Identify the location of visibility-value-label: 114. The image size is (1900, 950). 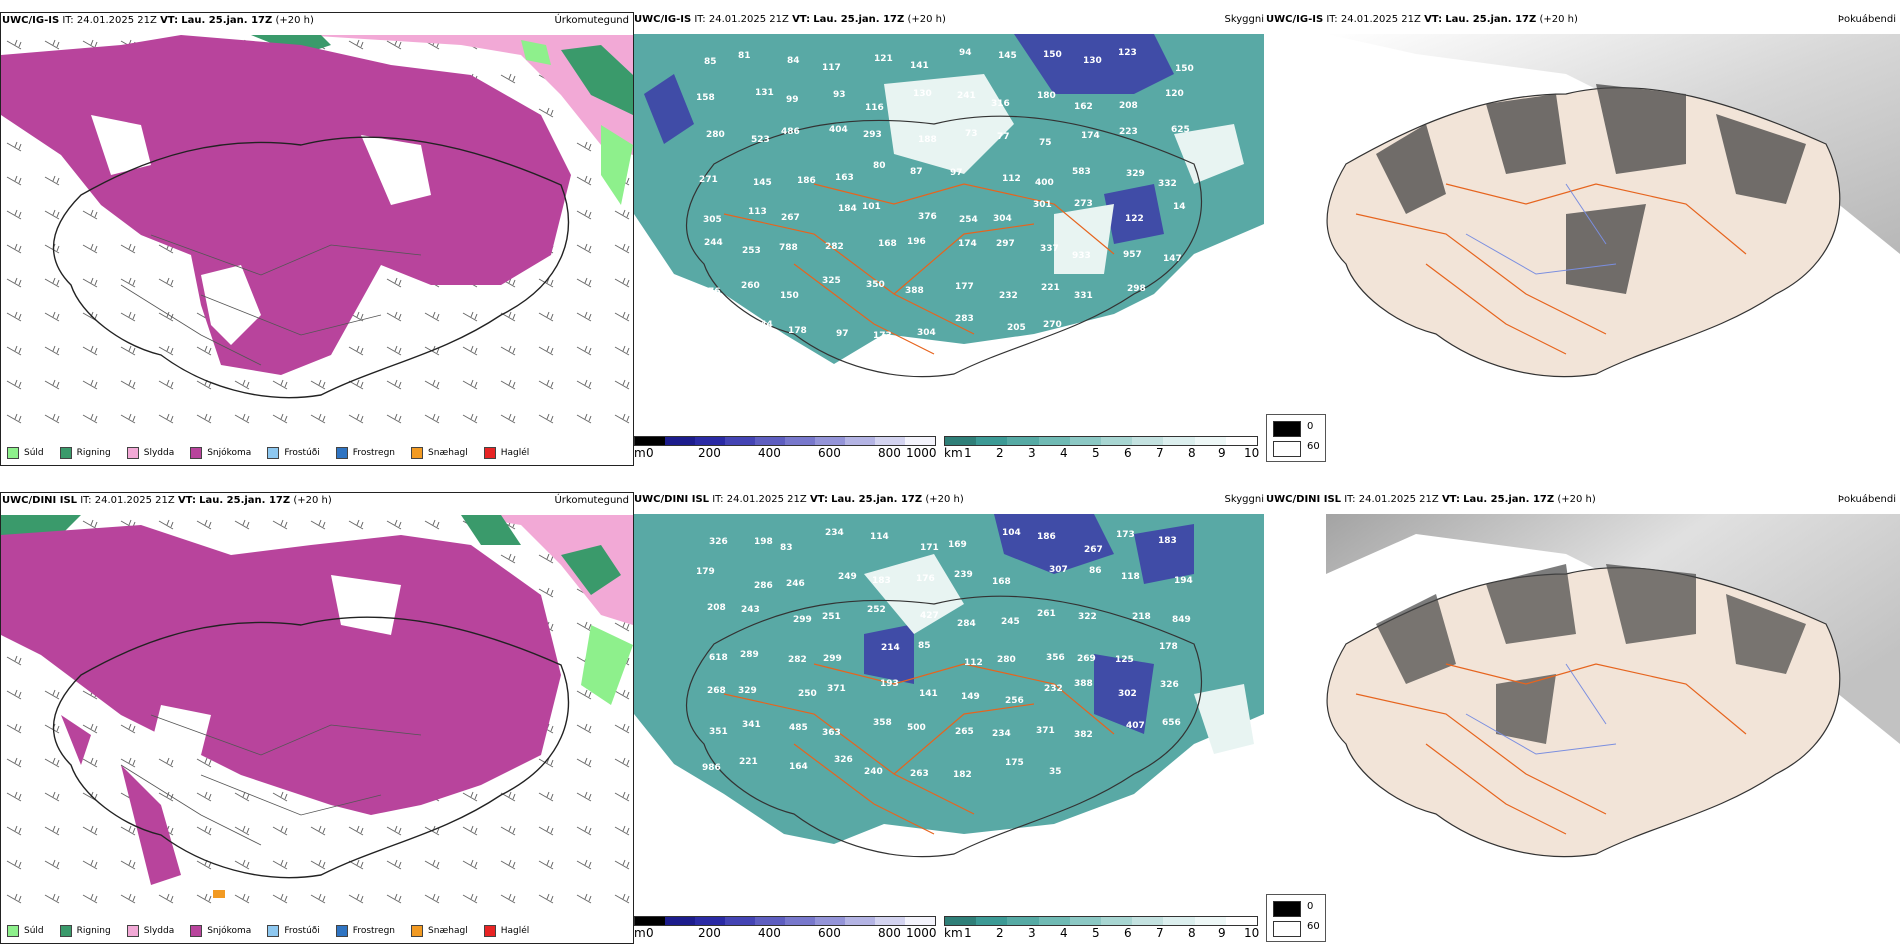
(879, 537).